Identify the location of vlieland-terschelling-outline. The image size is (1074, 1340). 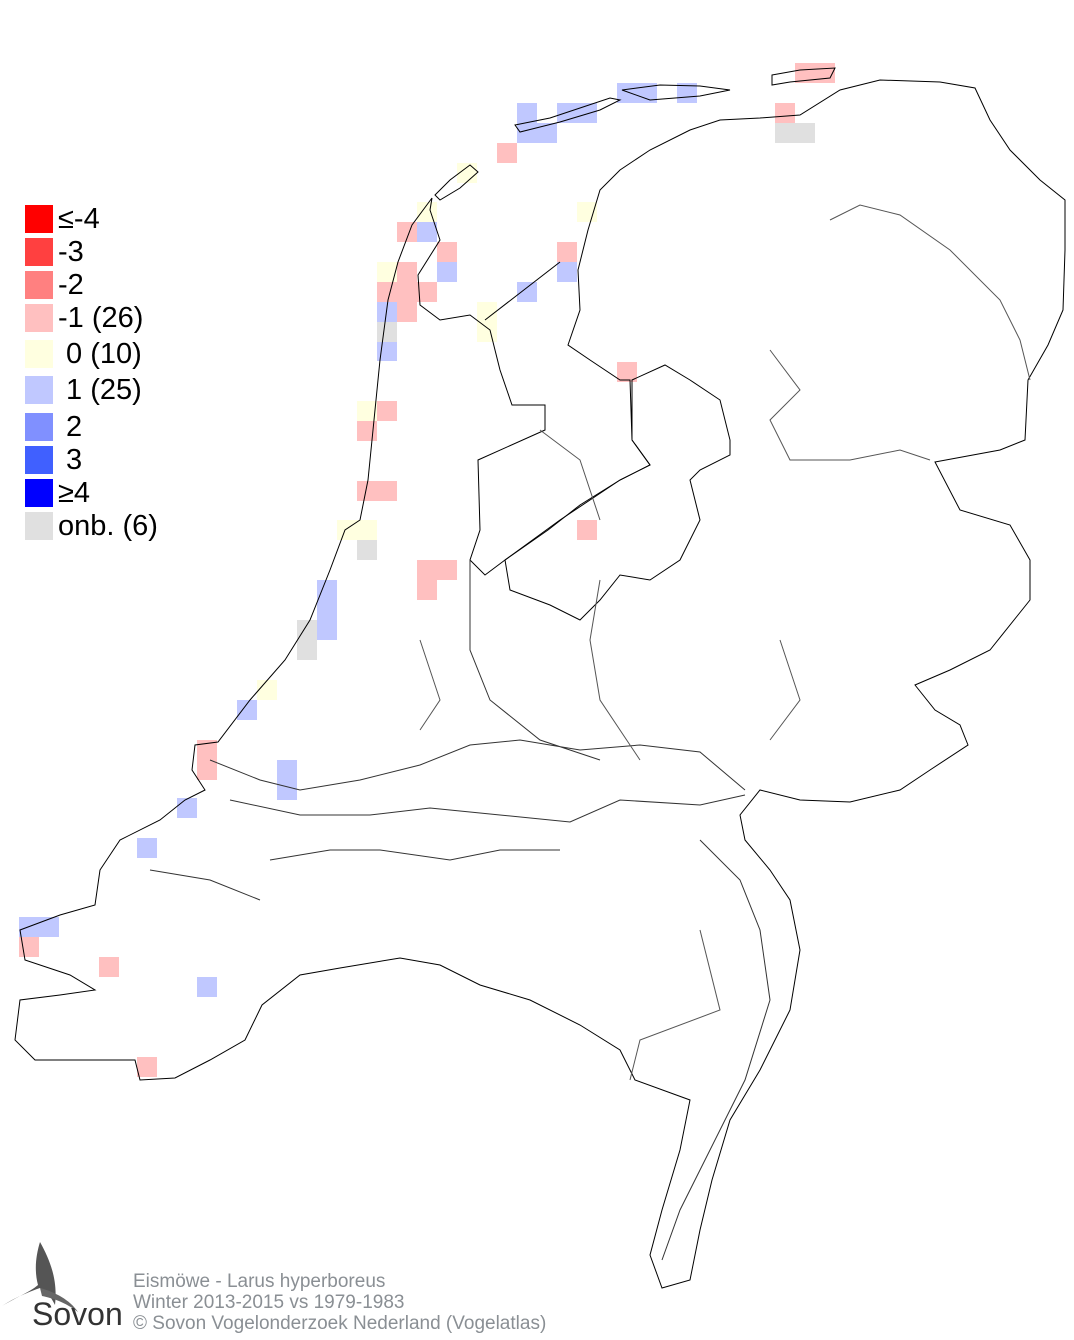
(568, 115).